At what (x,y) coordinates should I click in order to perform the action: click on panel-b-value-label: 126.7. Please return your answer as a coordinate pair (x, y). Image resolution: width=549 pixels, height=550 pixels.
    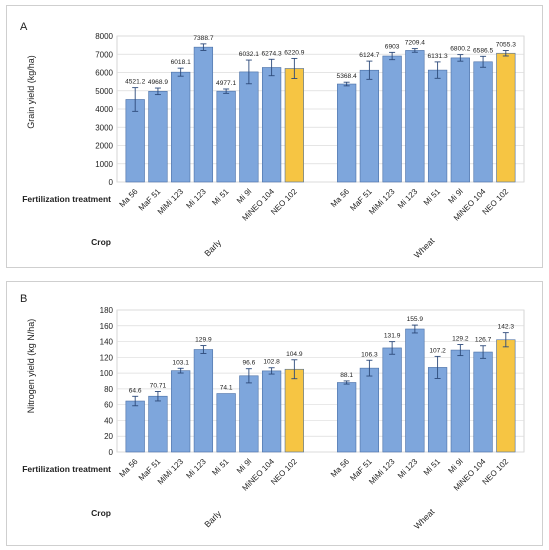
    Looking at the image, I should click on (483, 340).